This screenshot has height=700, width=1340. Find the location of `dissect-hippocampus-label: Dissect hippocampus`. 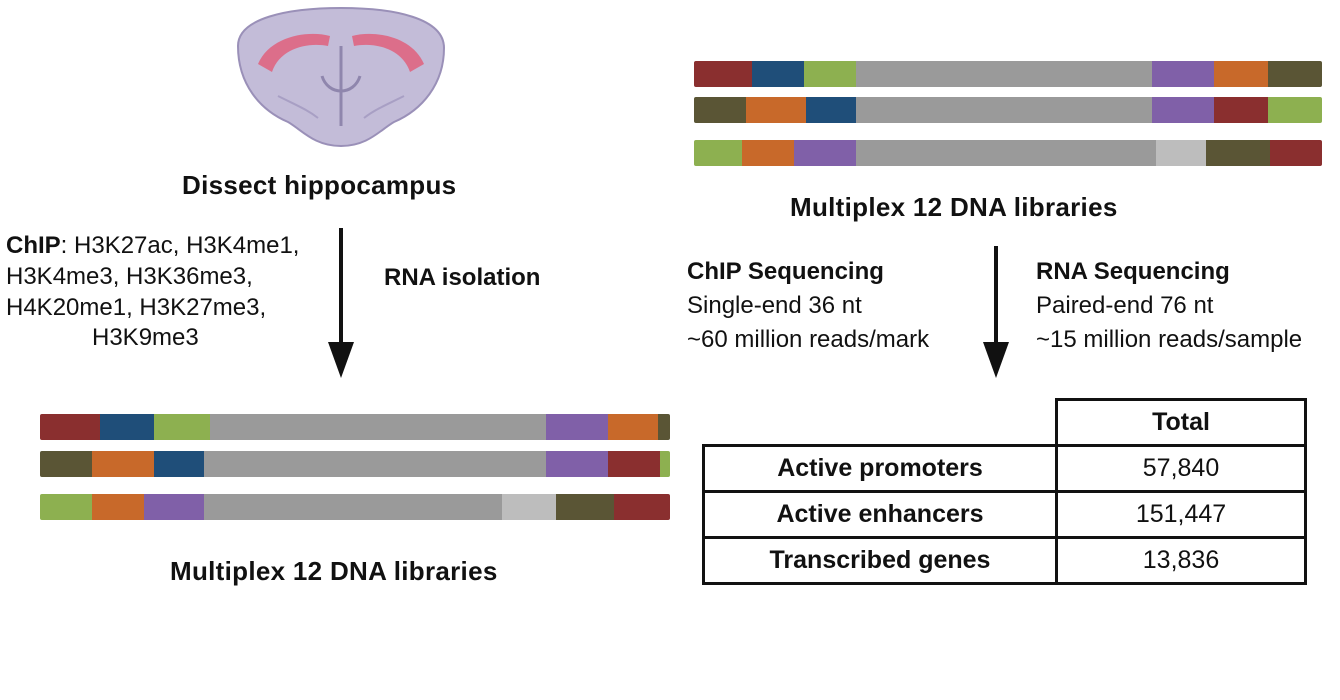

dissect-hippocampus-label: Dissect hippocampus is located at coordinates (319, 185).